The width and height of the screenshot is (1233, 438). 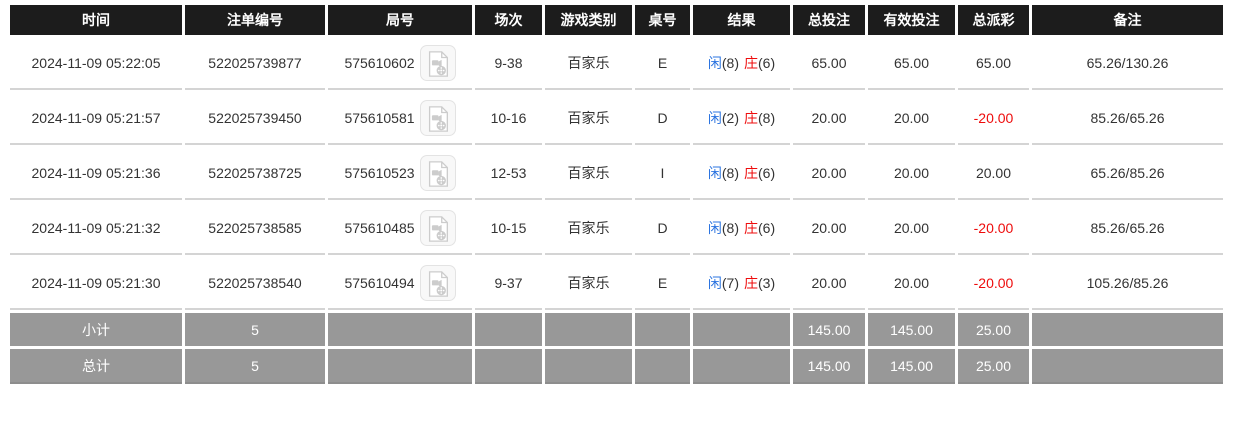 What do you see at coordinates (993, 64) in the screenshot?
I see `cell-payout: 65.00` at bounding box center [993, 64].